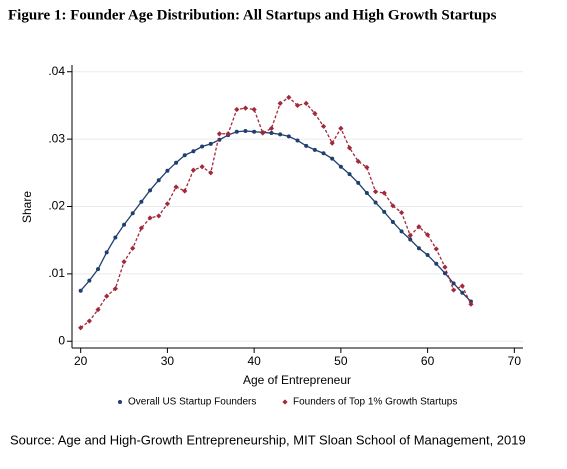 The width and height of the screenshot is (567, 469). I want to click on y-tick-label: .01, so click(56, 273).